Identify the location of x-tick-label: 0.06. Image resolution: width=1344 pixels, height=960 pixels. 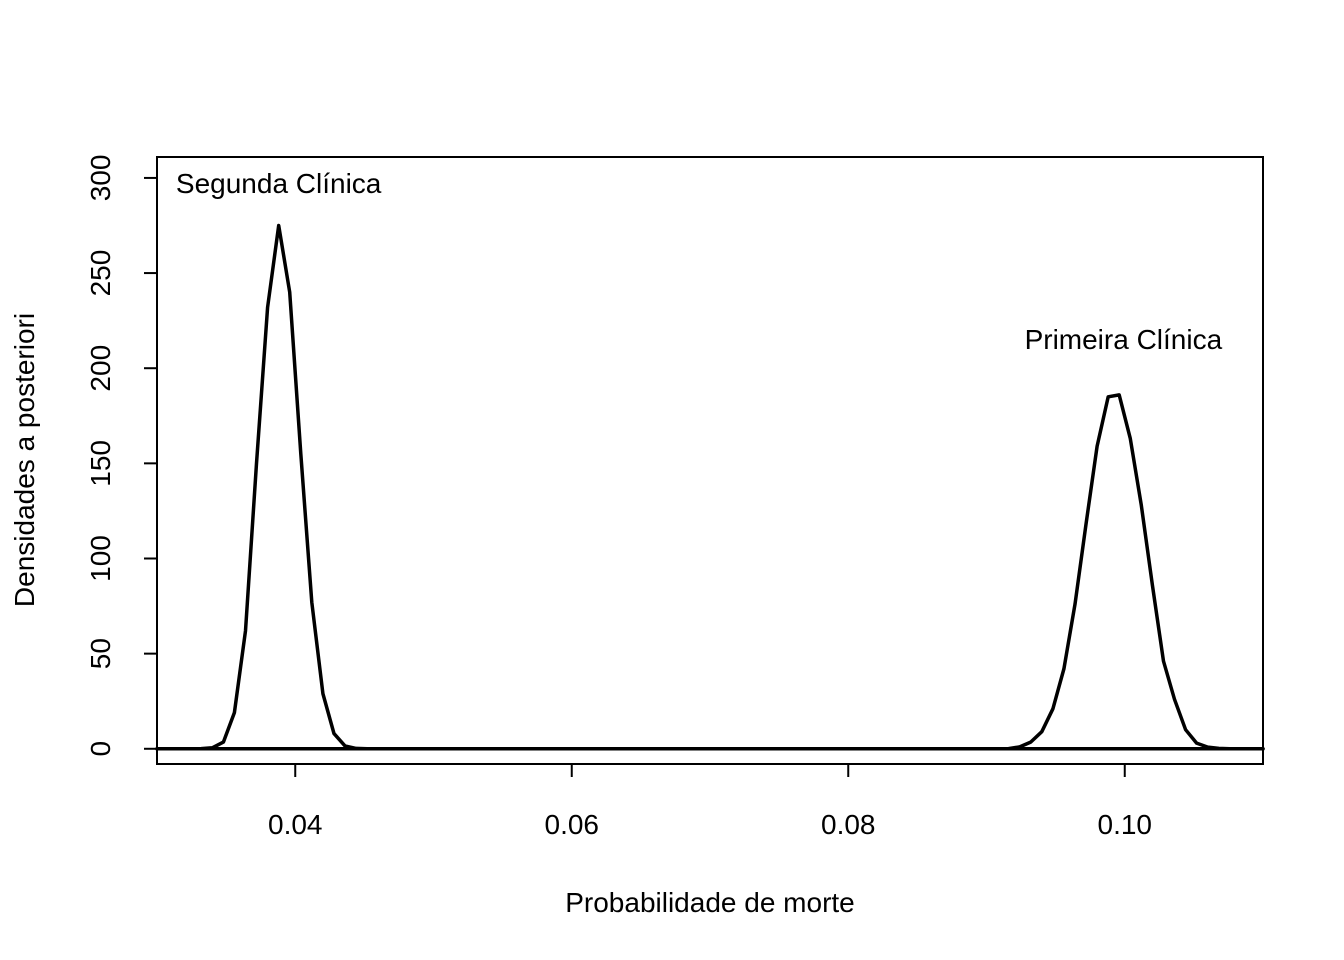
(572, 824).